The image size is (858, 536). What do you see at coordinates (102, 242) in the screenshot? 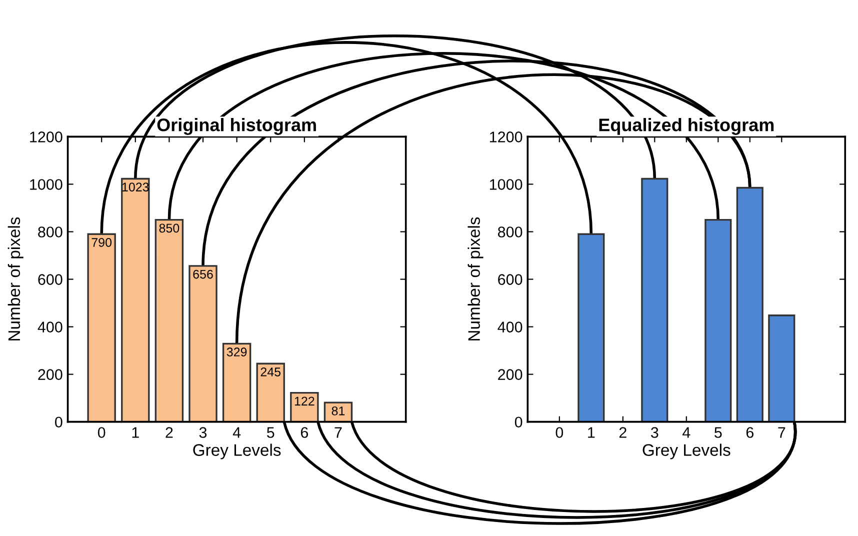
I see `data-label: 790` at bounding box center [102, 242].